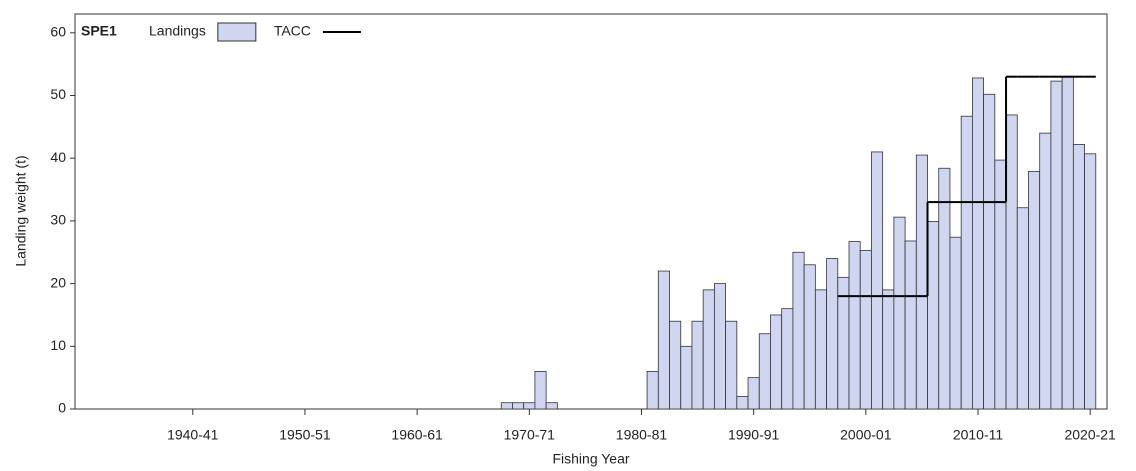 The height and width of the screenshot is (471, 1136). I want to click on y-tick-label: 10, so click(58, 345).